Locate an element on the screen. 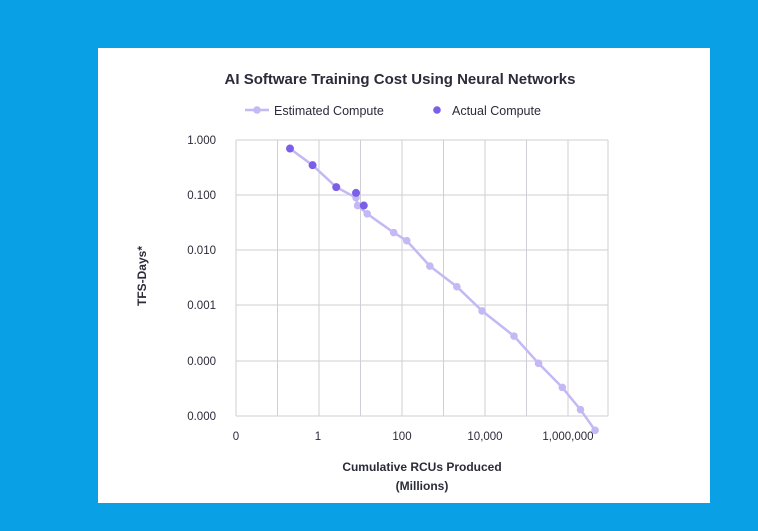 Image resolution: width=758 pixels, height=531 pixels. x-axis-label-line-1: Cumulative RCUs Produced is located at coordinates (421, 467).